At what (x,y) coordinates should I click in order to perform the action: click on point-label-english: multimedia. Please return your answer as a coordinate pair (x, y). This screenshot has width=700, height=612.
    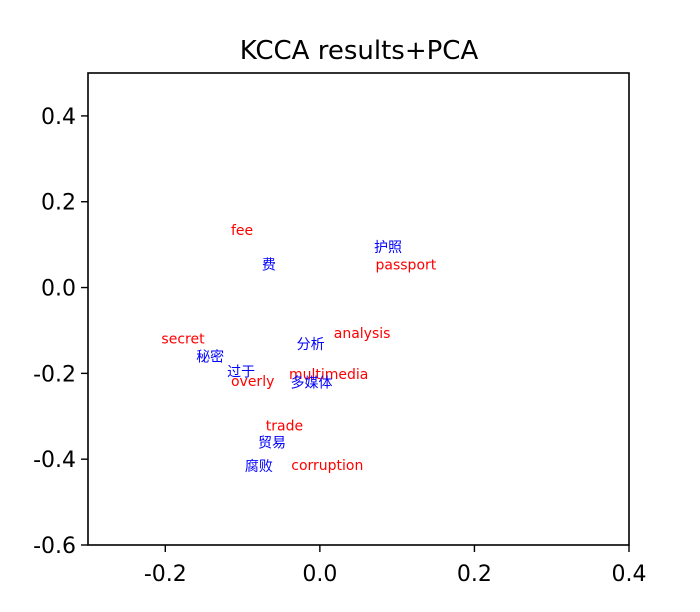
    Looking at the image, I should click on (328, 375).